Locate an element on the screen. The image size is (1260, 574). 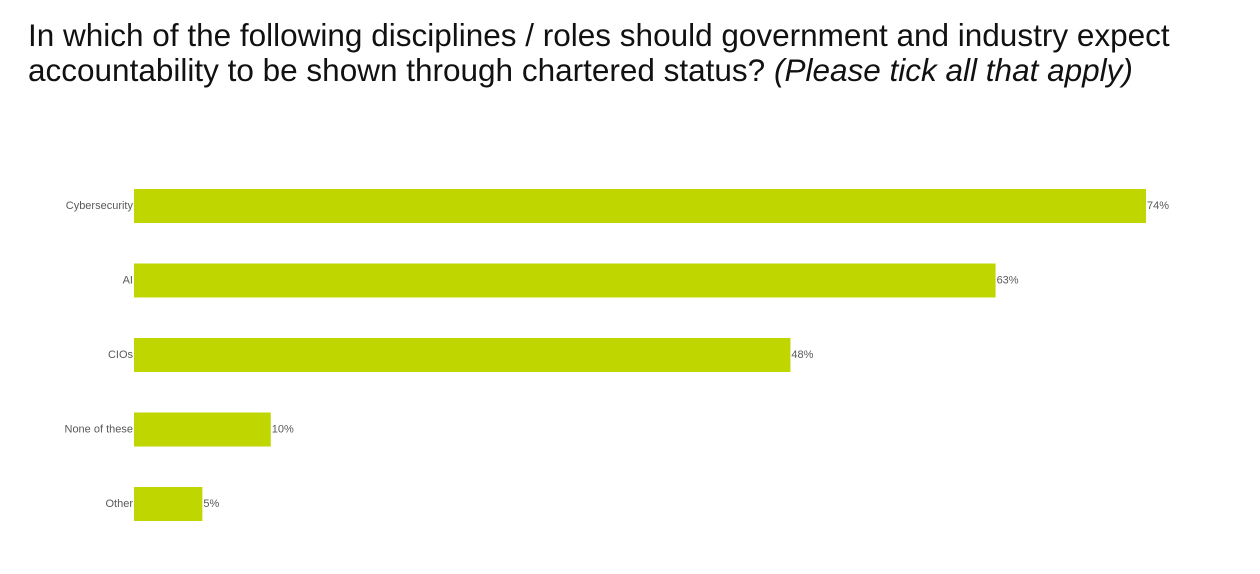
value-label: 10% is located at coordinates (283, 430).